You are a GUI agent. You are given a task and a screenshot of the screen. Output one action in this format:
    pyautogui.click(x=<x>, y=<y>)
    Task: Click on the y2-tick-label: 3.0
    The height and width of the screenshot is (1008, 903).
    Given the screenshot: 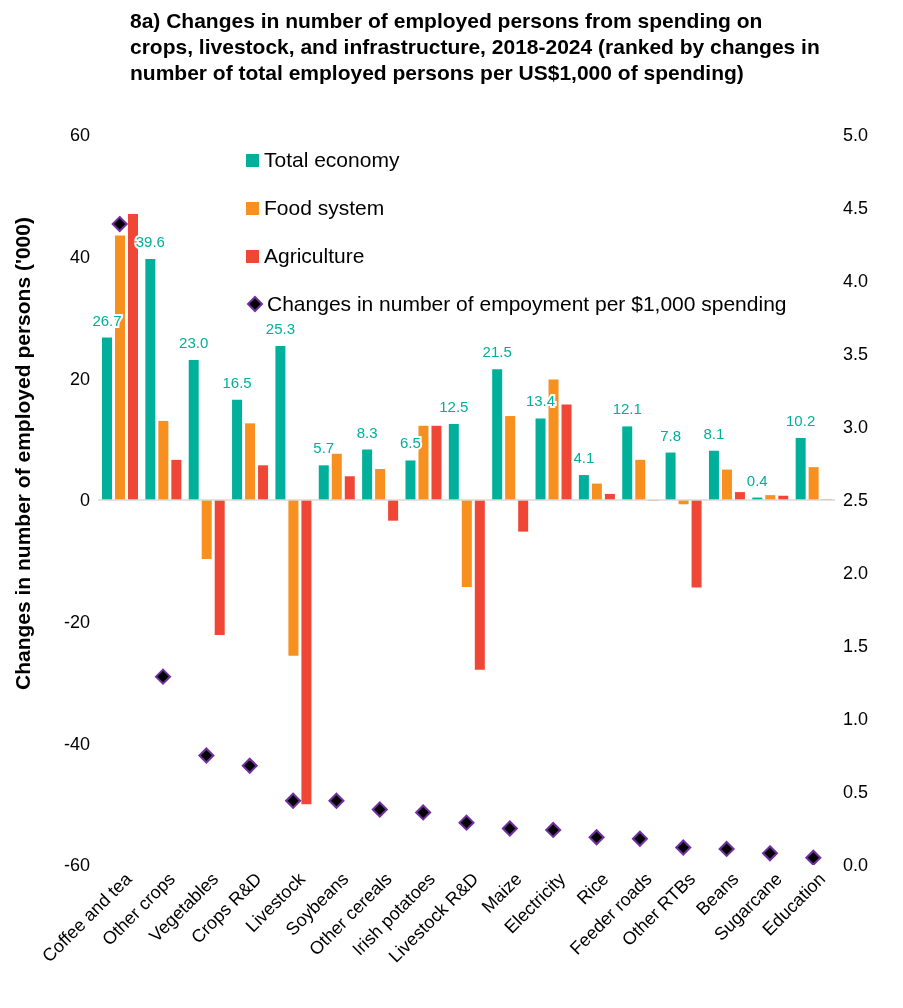 What is the action you would take?
    pyautogui.click(x=856, y=427)
    